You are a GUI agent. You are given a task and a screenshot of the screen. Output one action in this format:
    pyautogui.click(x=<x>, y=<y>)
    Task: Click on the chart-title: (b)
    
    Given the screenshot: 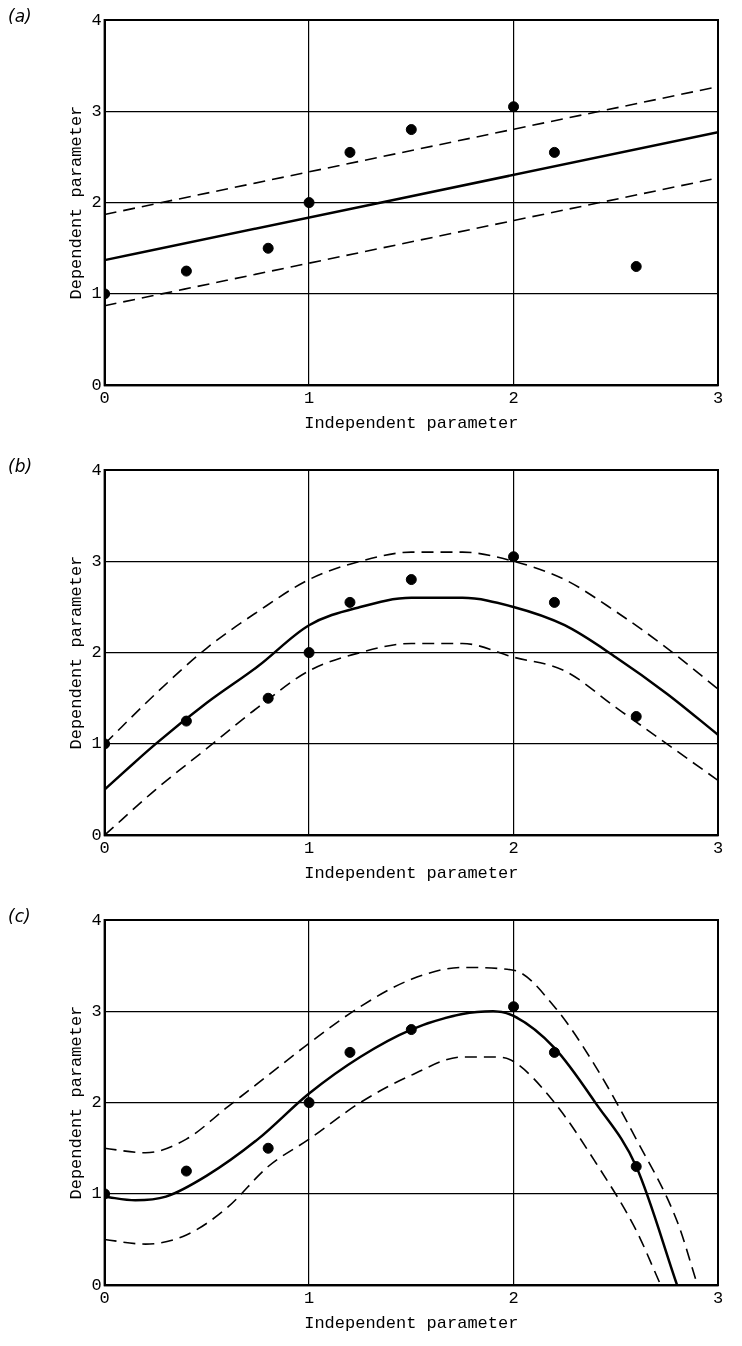 What is the action you would take?
    pyautogui.click(x=20, y=466)
    